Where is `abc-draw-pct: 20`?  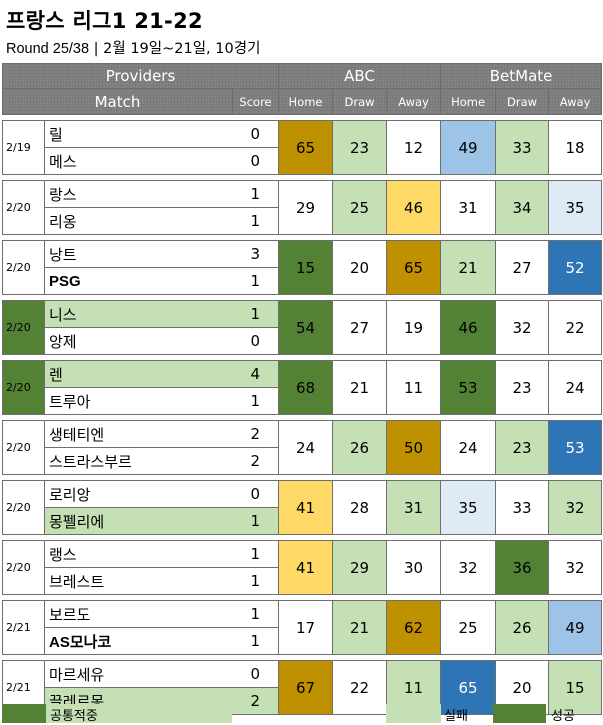
abc-draw-pct: 20 is located at coordinates (360, 267).